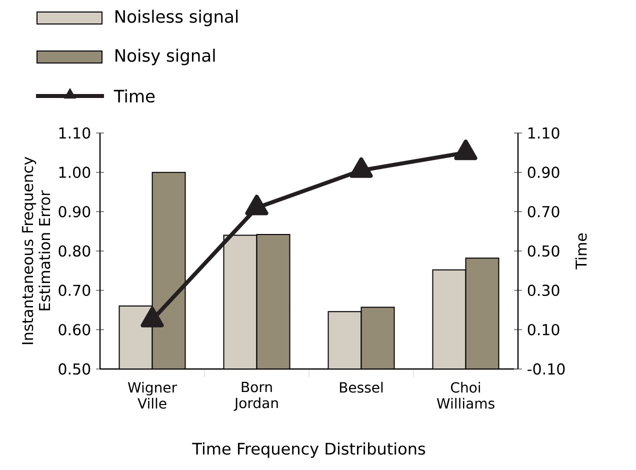  I want to click on y-tick-label: 1.10, so click(74, 133).